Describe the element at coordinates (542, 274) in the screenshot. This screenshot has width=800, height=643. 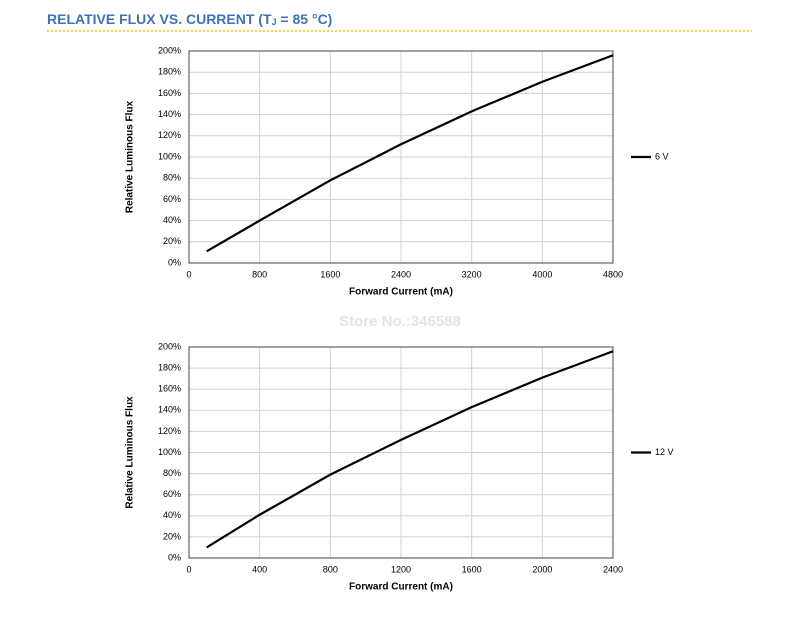
I see `x-tick-label: 4000` at that location.